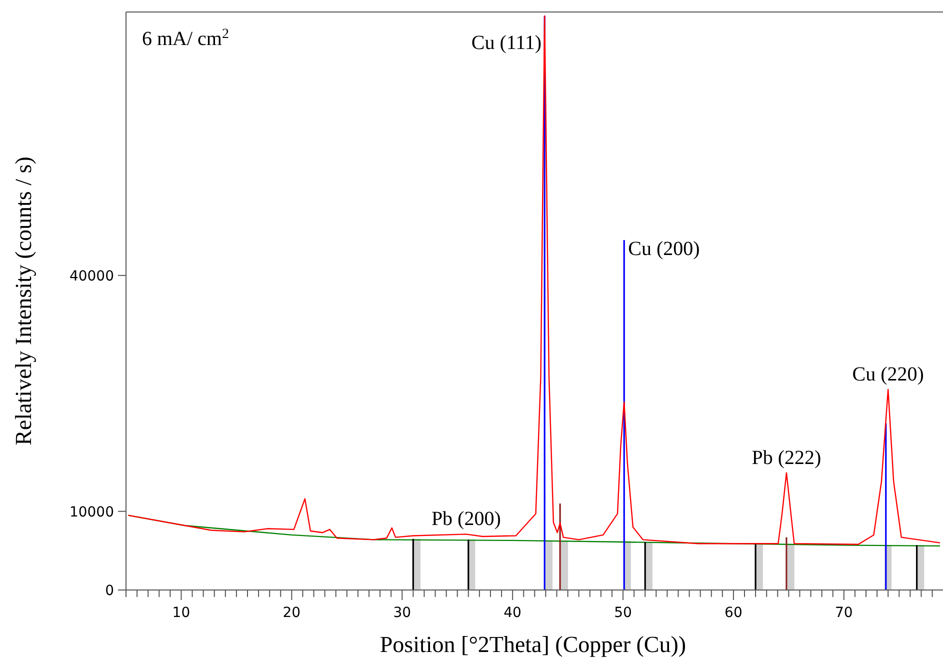 This screenshot has width=943, height=662. Describe the element at coordinates (888, 374) in the screenshot. I see `annotation: Cu (220)` at that location.